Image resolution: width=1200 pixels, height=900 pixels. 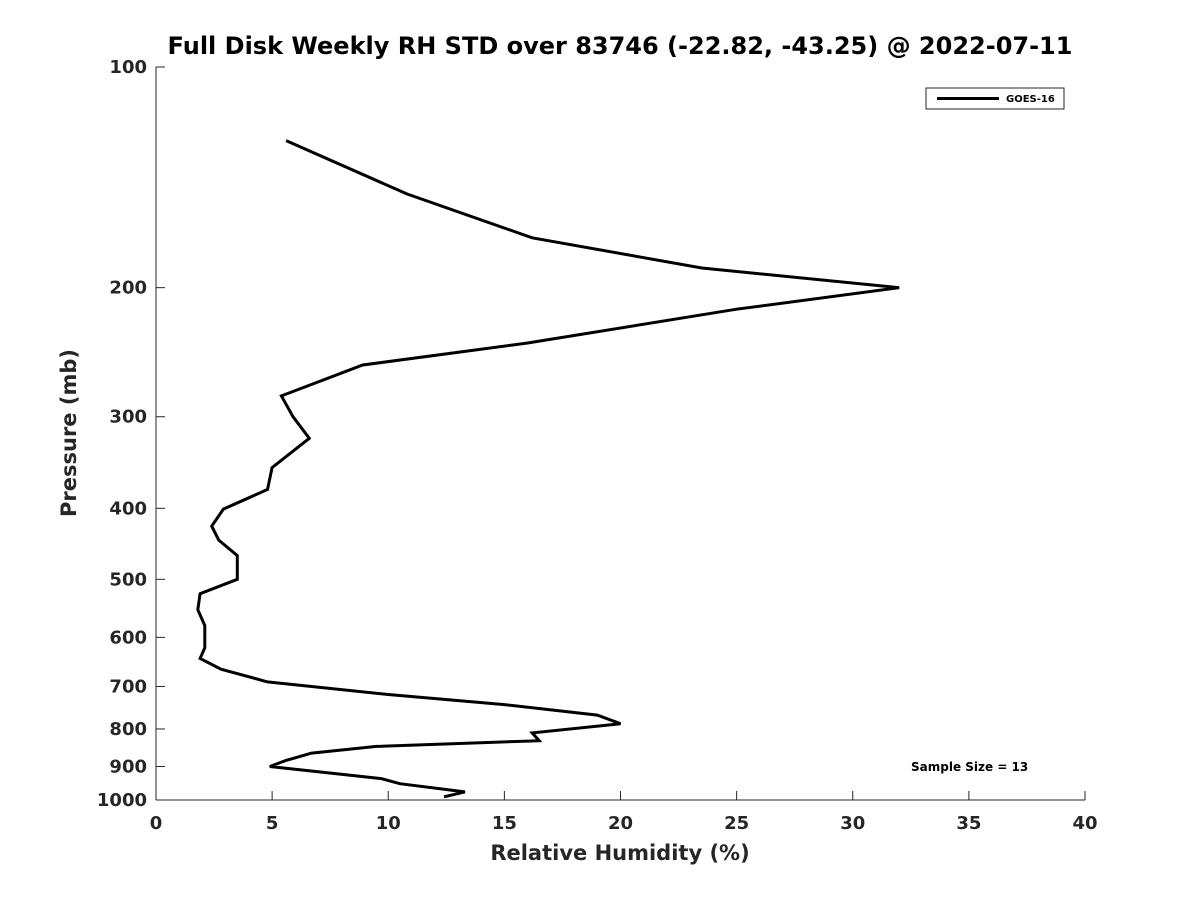 What do you see at coordinates (128, 579) in the screenshot?
I see `y-tick-label: 500` at bounding box center [128, 579].